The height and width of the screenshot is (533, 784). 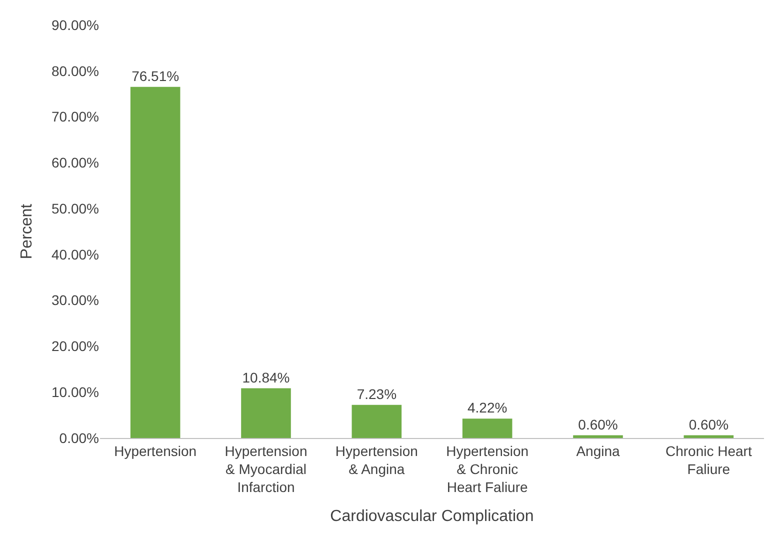 What do you see at coordinates (75, 162) in the screenshot?
I see `y-tick-label: 60.00%` at bounding box center [75, 162].